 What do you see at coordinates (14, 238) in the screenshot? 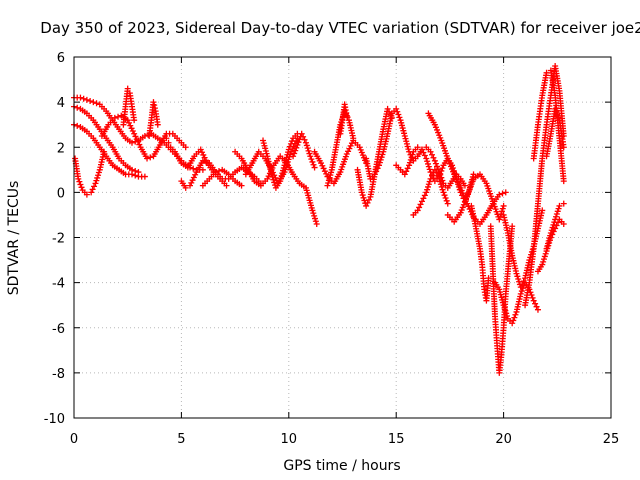
I see `y-axis-label: SDTVAR / TECUs` at bounding box center [14, 238].